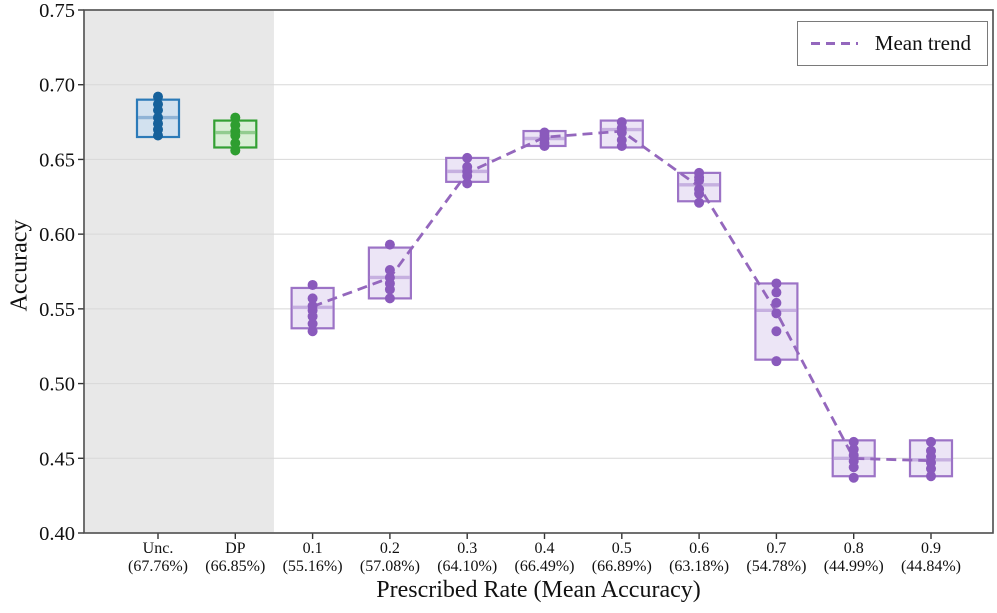 This screenshot has width=997, height=613. What do you see at coordinates (931, 566) in the screenshot?
I see `x-tick-mean-label: (44.84%)` at bounding box center [931, 566].